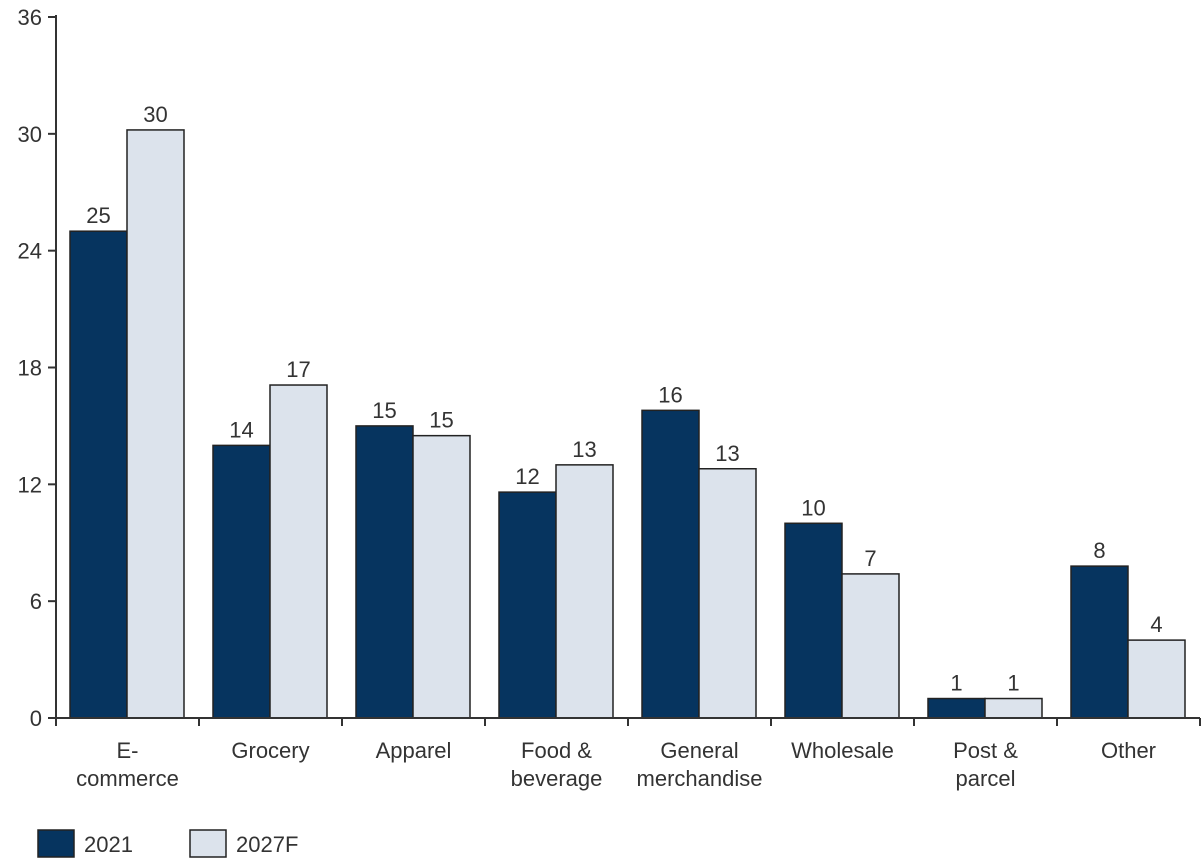  I want to click on data-label: 14, so click(241, 429).